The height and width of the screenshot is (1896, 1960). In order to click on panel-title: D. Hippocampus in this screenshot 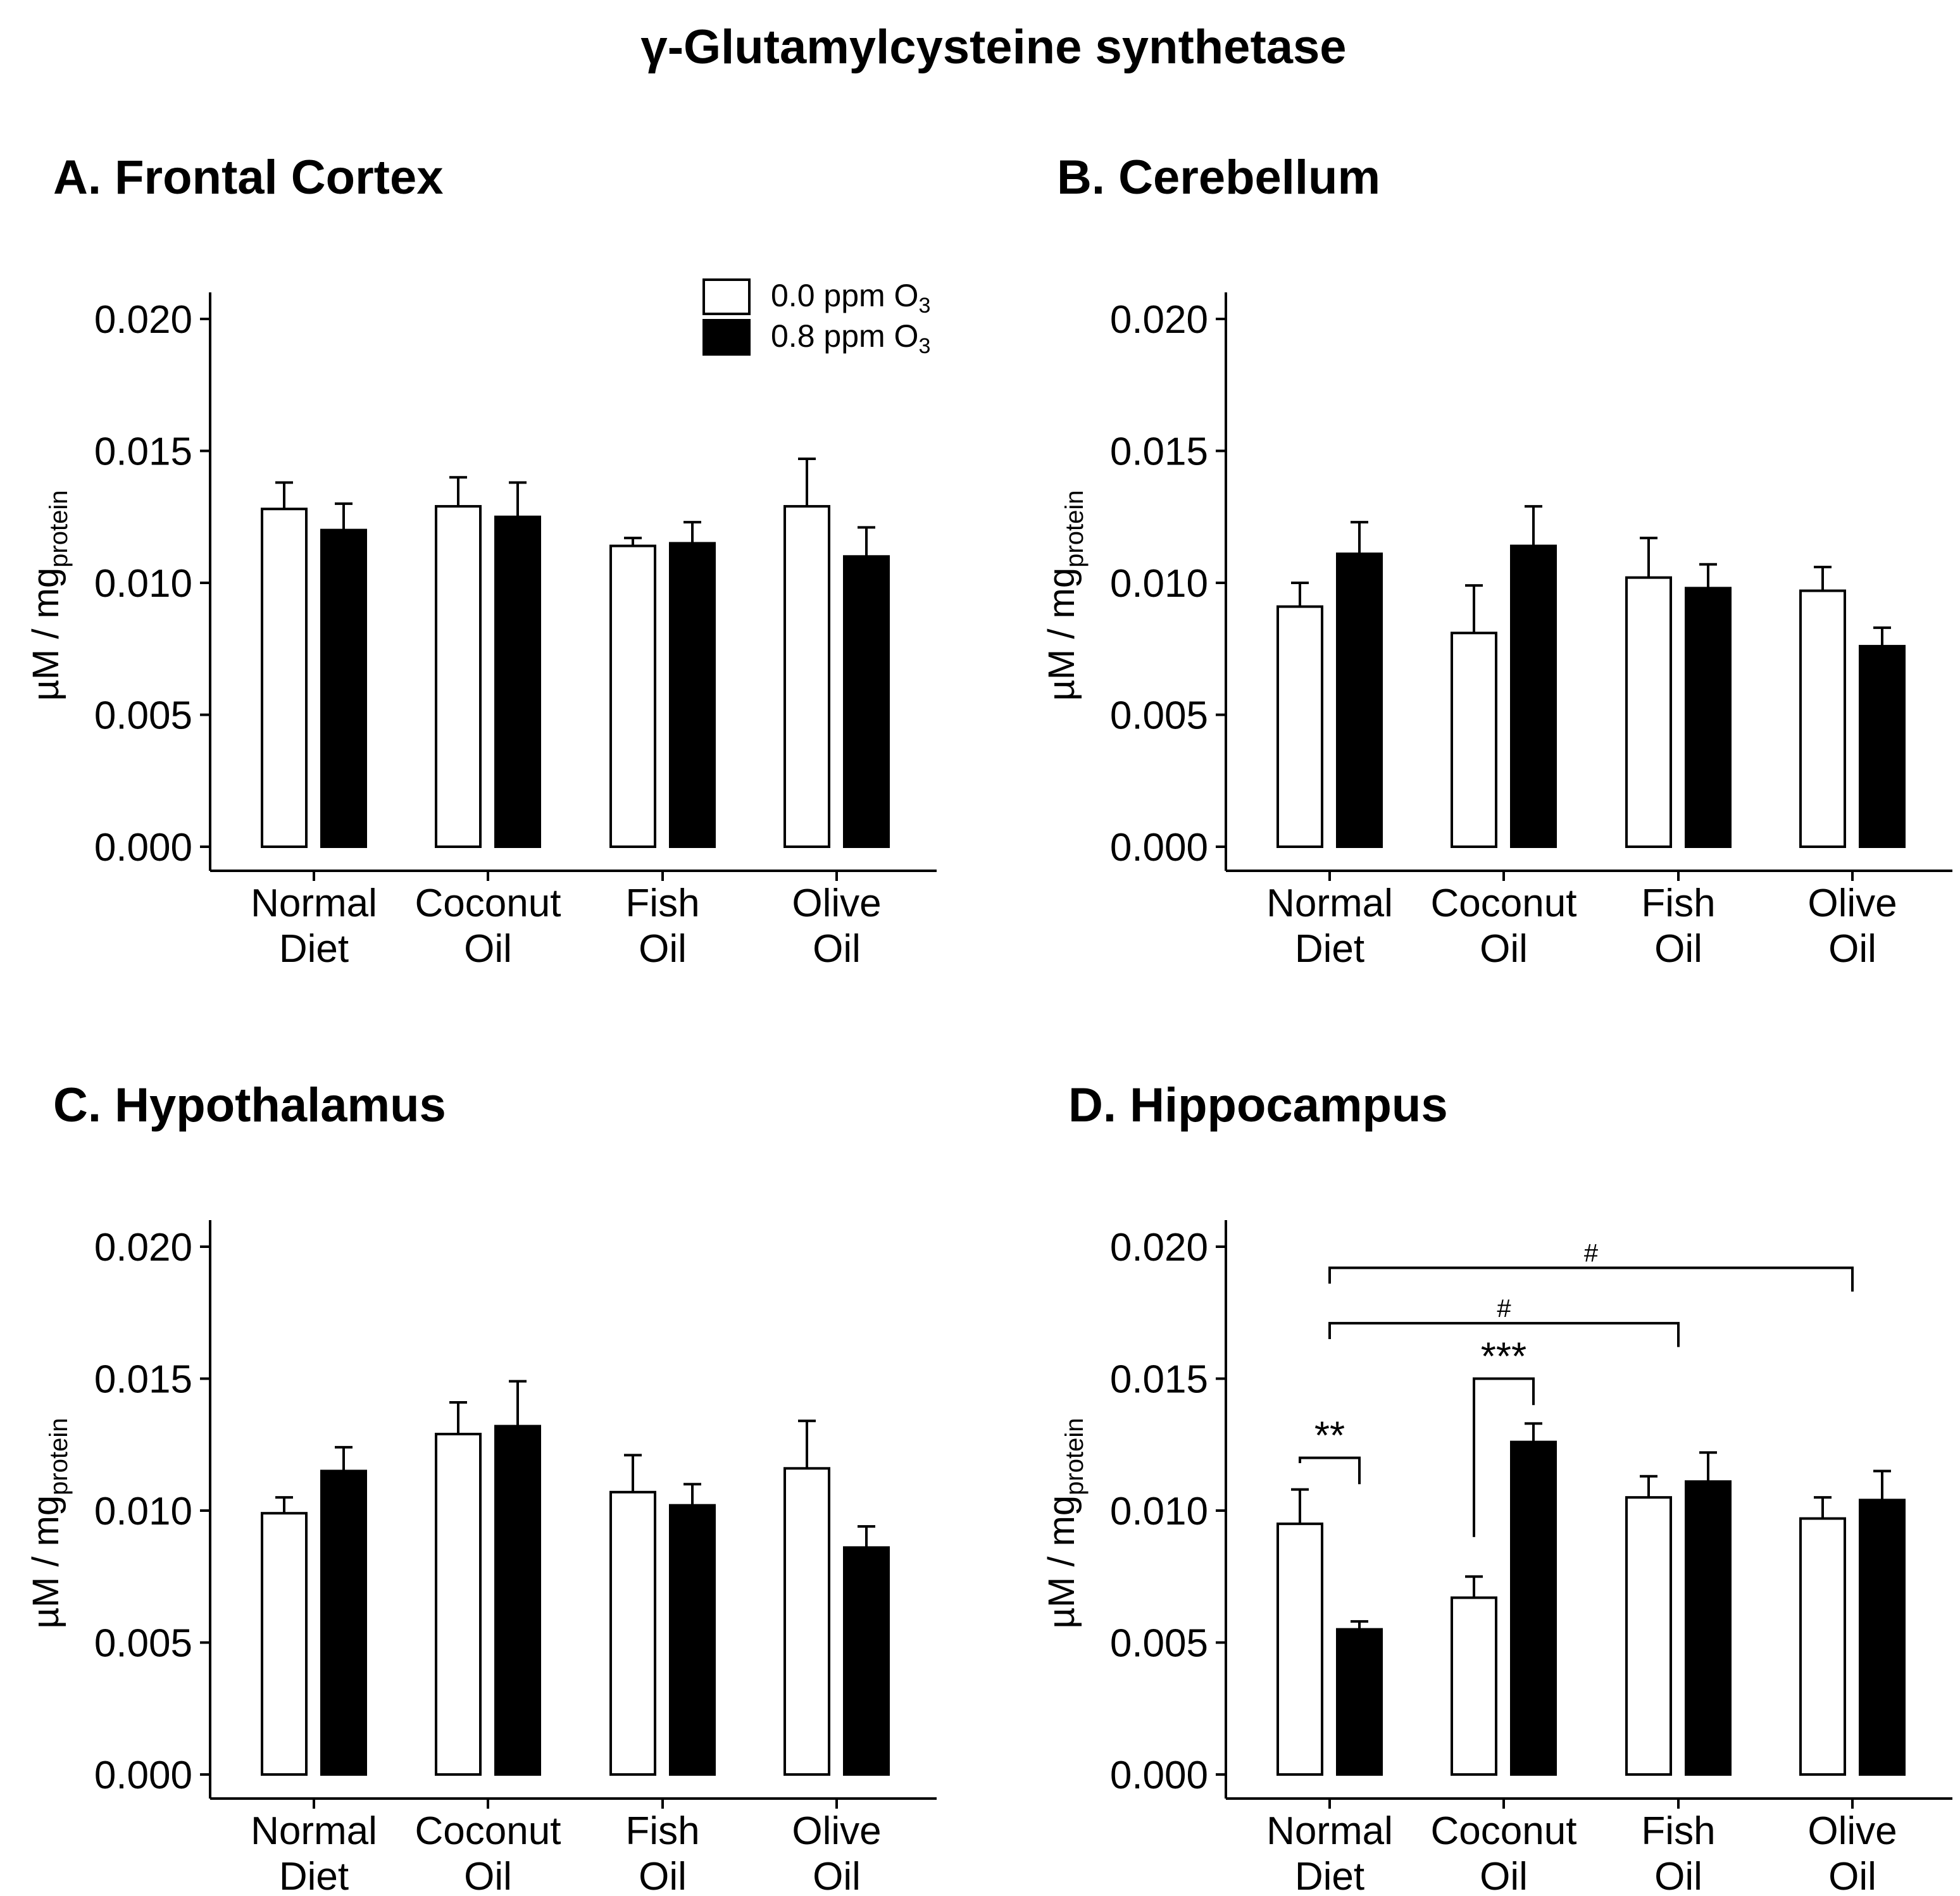, I will do `click(1258, 1105)`.